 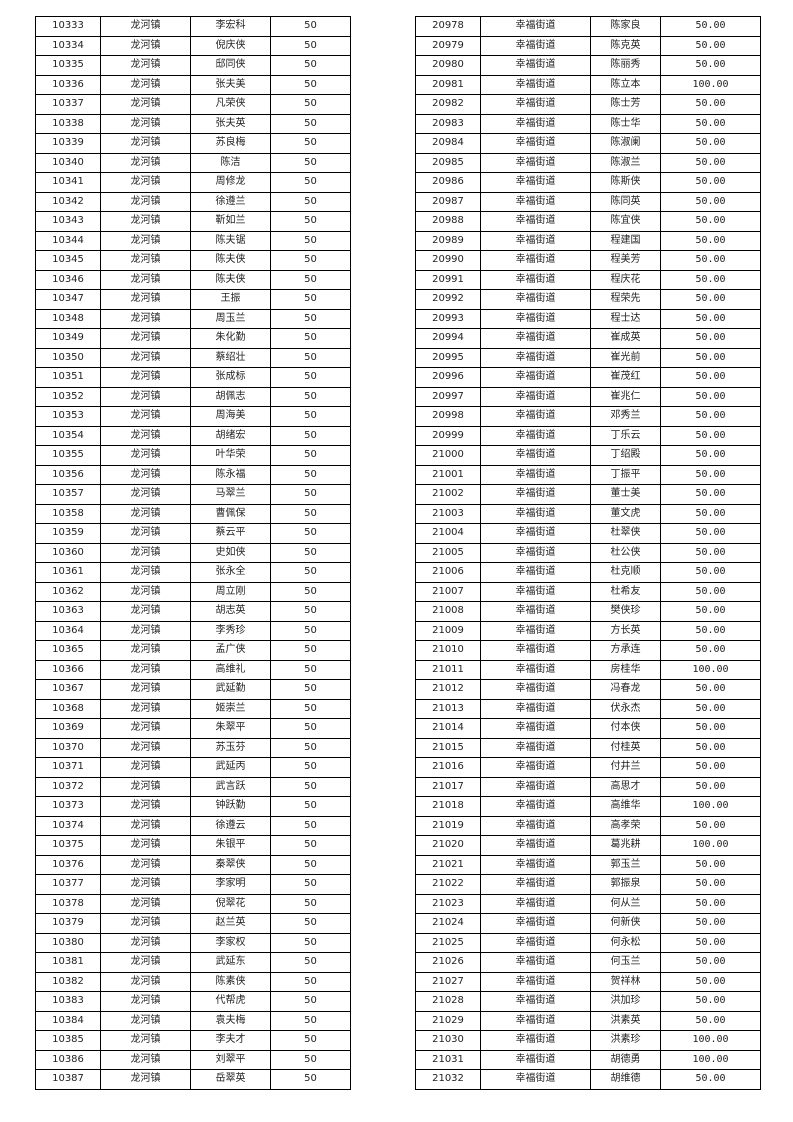 I want to click on name-cell: 倪庆侠, so click(x=230, y=45).